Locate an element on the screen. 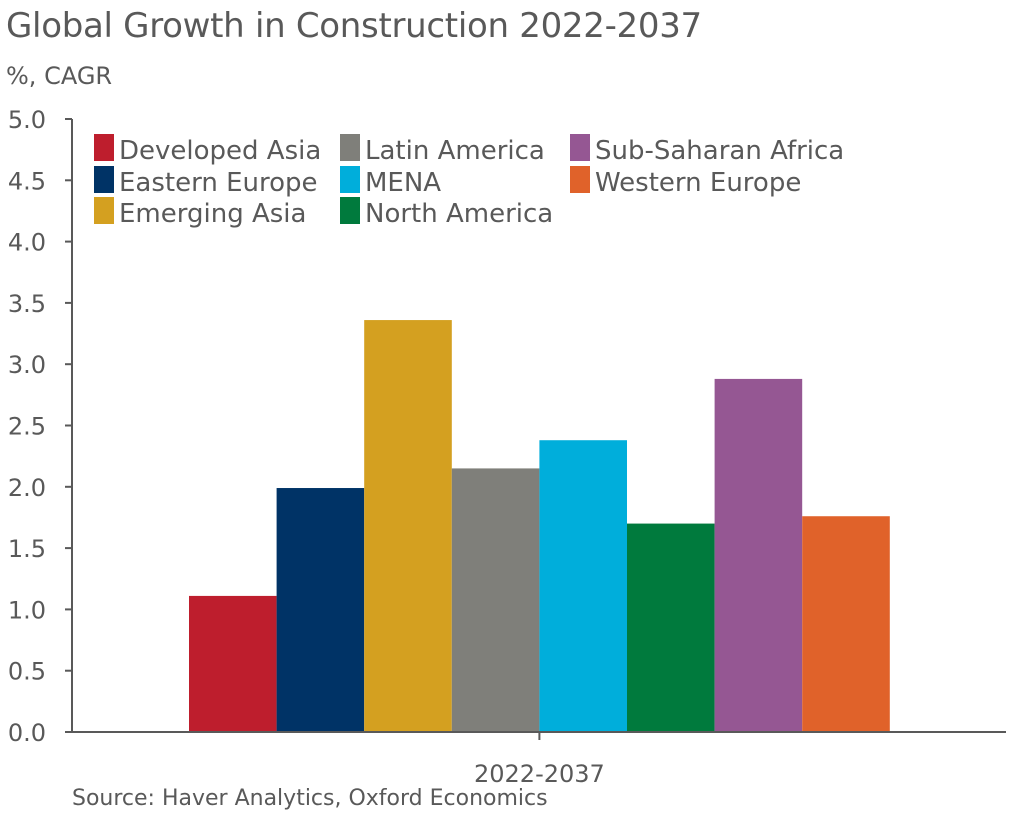 The width and height of the screenshot is (1024, 821). legend-label-sub-saharan-africa: Sub-Saharan Africa is located at coordinates (719, 151).